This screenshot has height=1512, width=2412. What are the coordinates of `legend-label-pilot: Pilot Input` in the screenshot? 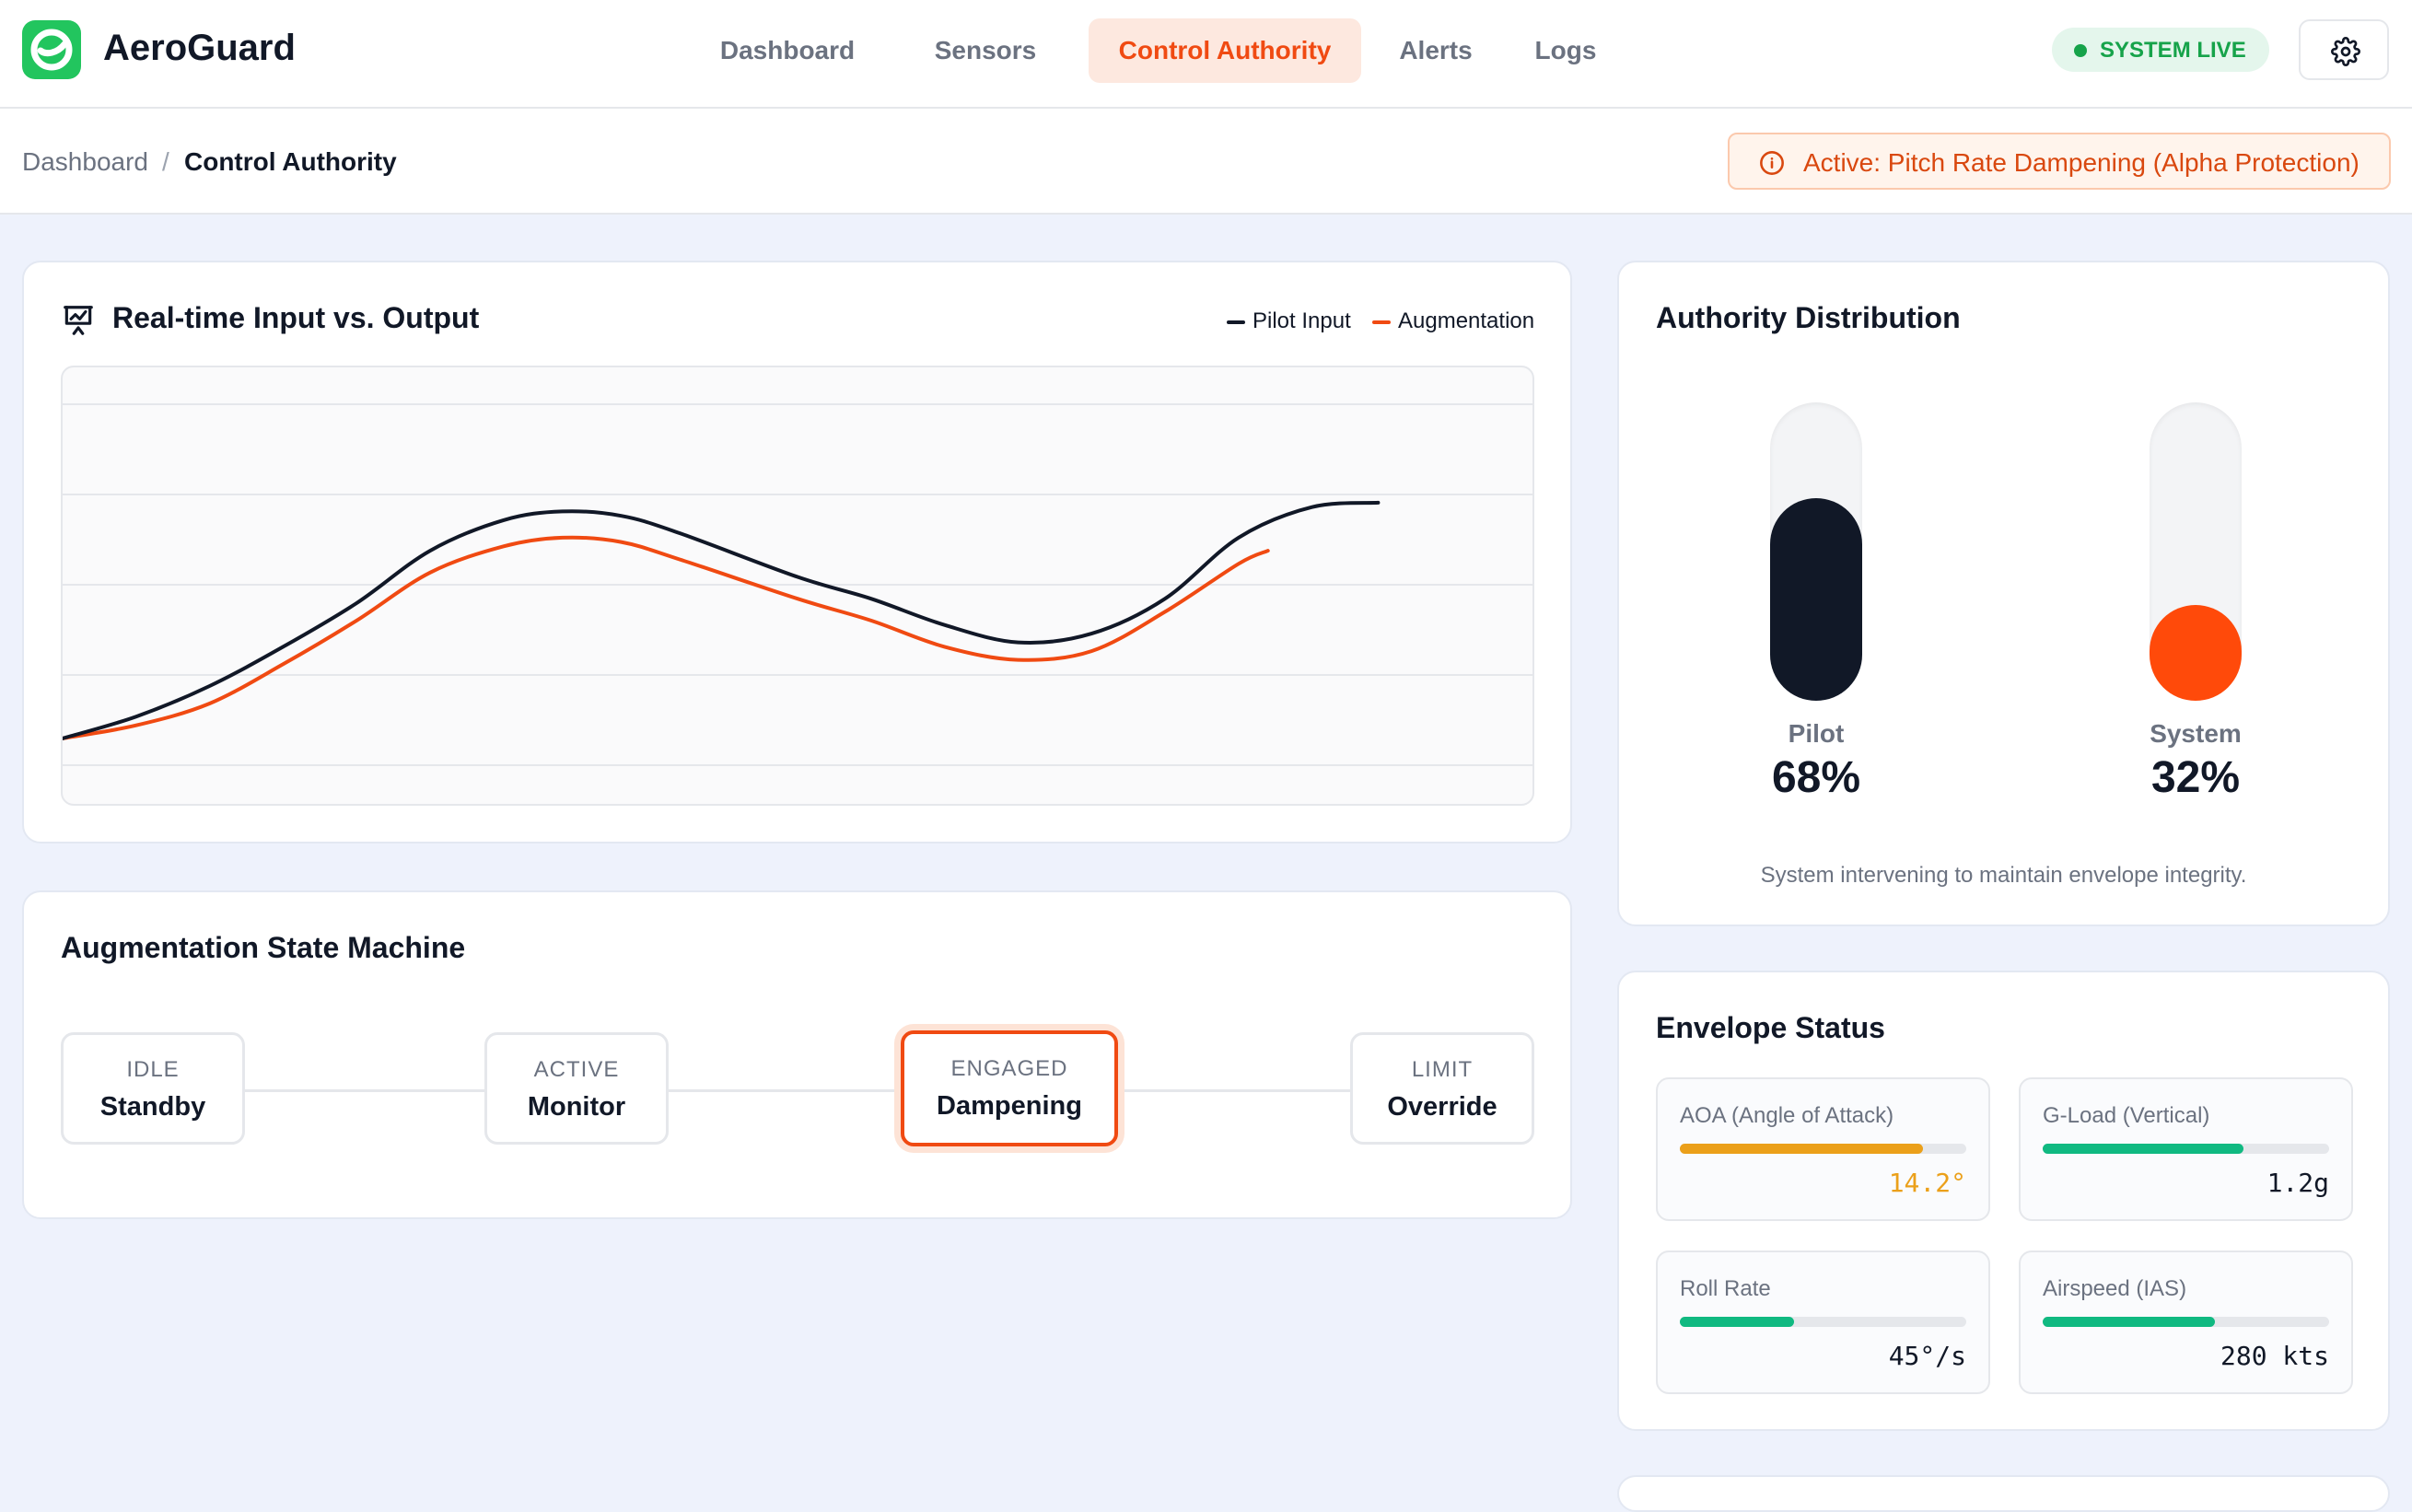 It's located at (1302, 321).